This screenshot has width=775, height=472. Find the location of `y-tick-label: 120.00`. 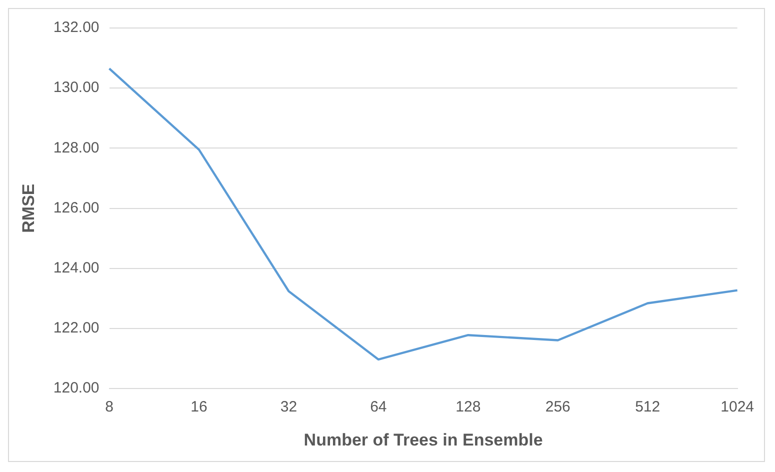

y-tick-label: 120.00 is located at coordinates (76, 388).